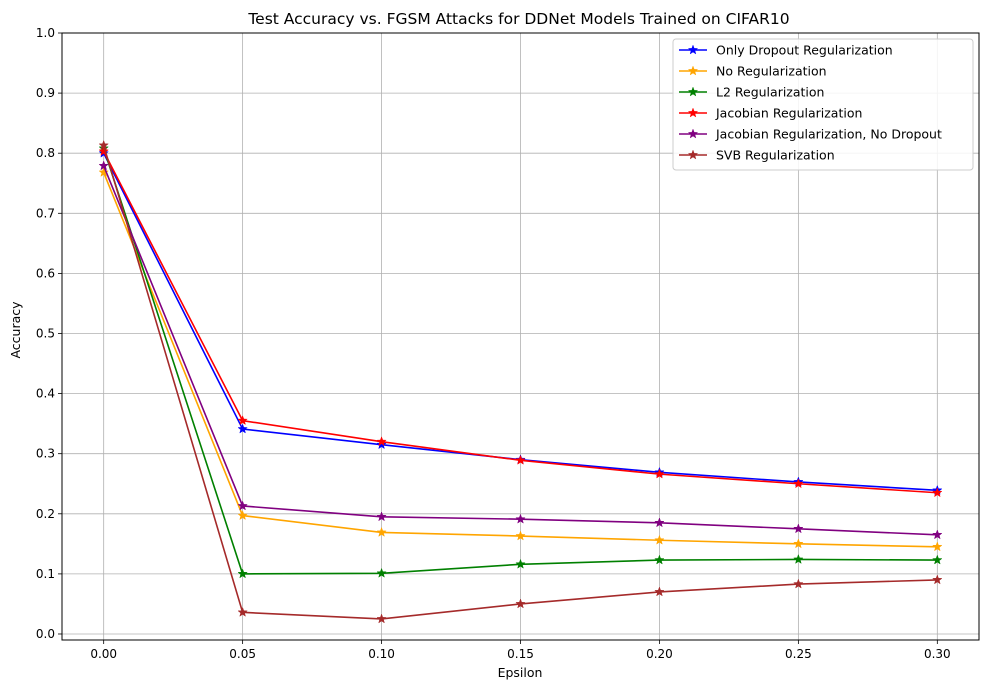  What do you see at coordinates (45, 93) in the screenshot?
I see `y-tick-label: 0.9` at bounding box center [45, 93].